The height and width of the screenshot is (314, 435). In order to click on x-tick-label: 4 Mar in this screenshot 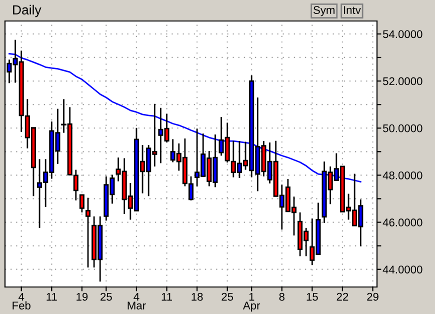, I will do `click(137, 301)`.